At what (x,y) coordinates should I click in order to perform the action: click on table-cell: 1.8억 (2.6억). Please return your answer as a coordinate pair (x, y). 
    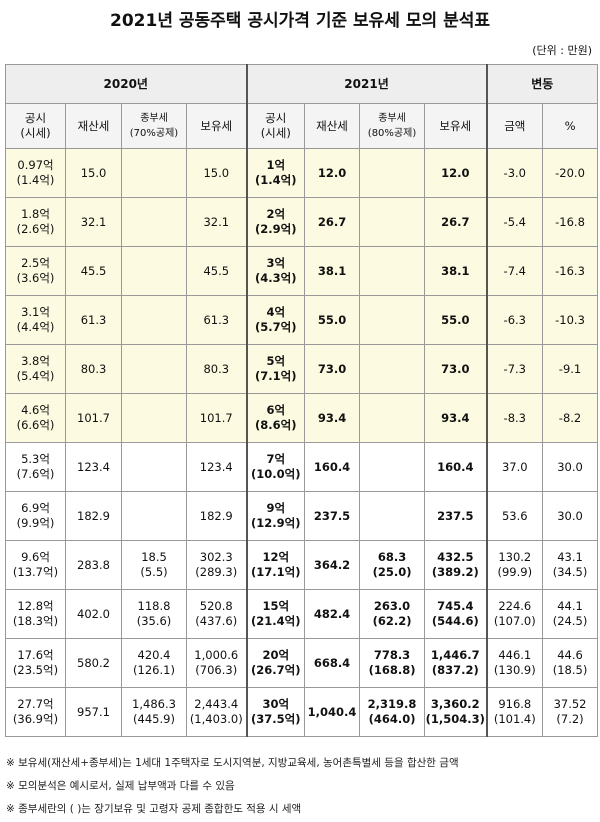
    Looking at the image, I should click on (35, 222).